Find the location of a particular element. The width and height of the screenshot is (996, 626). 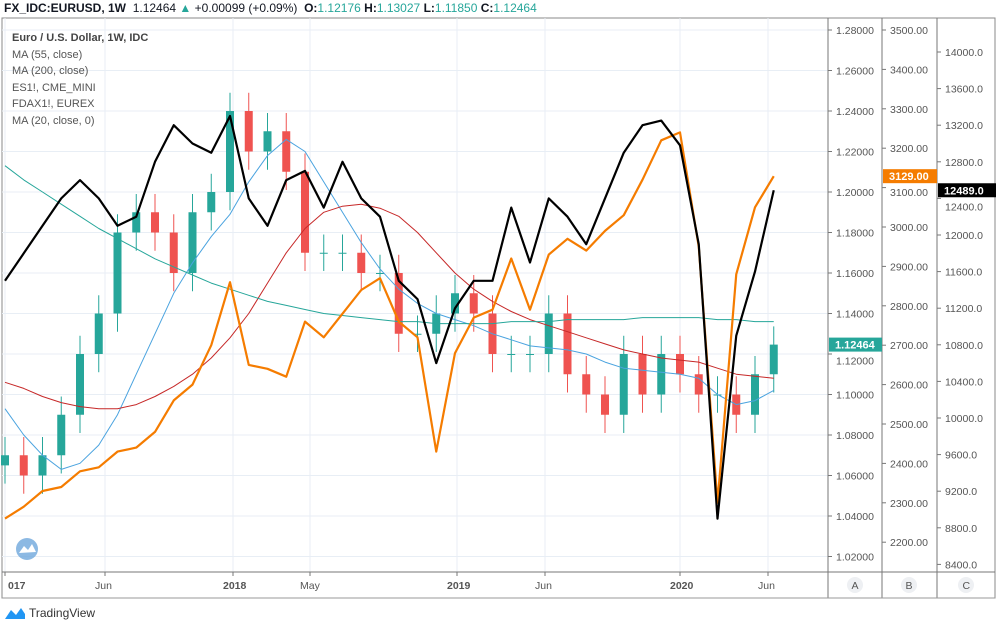

axis-label-c: 9200.0 is located at coordinates (961, 492).